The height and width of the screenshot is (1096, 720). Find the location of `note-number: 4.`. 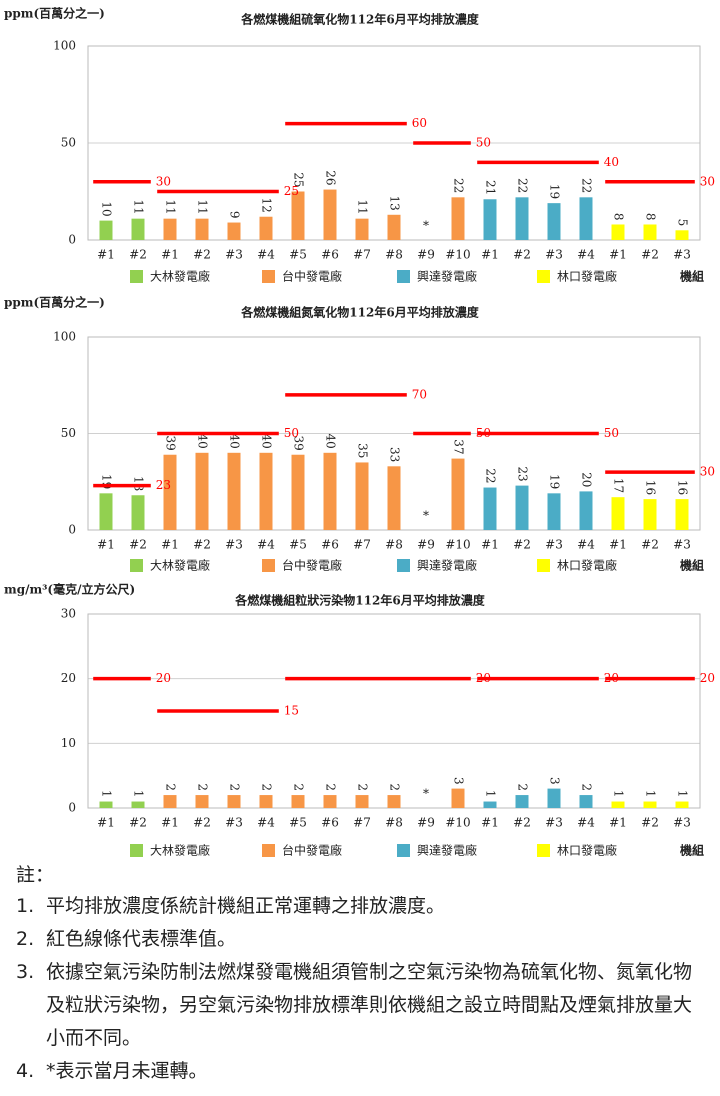

note-number: 4. is located at coordinates (25, 1071).